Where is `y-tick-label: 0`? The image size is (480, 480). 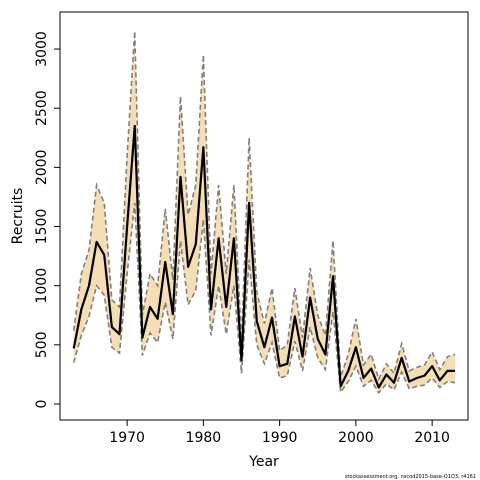
y-tick-label: 0 is located at coordinates (42, 404).